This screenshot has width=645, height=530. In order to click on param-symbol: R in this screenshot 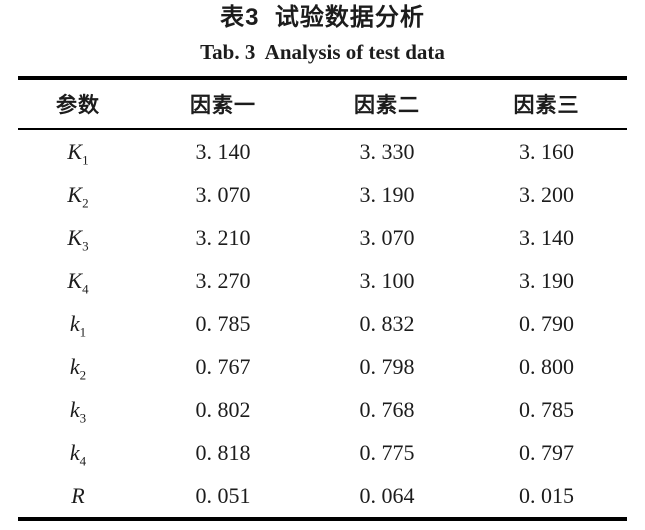, I will do `click(78, 495)`.